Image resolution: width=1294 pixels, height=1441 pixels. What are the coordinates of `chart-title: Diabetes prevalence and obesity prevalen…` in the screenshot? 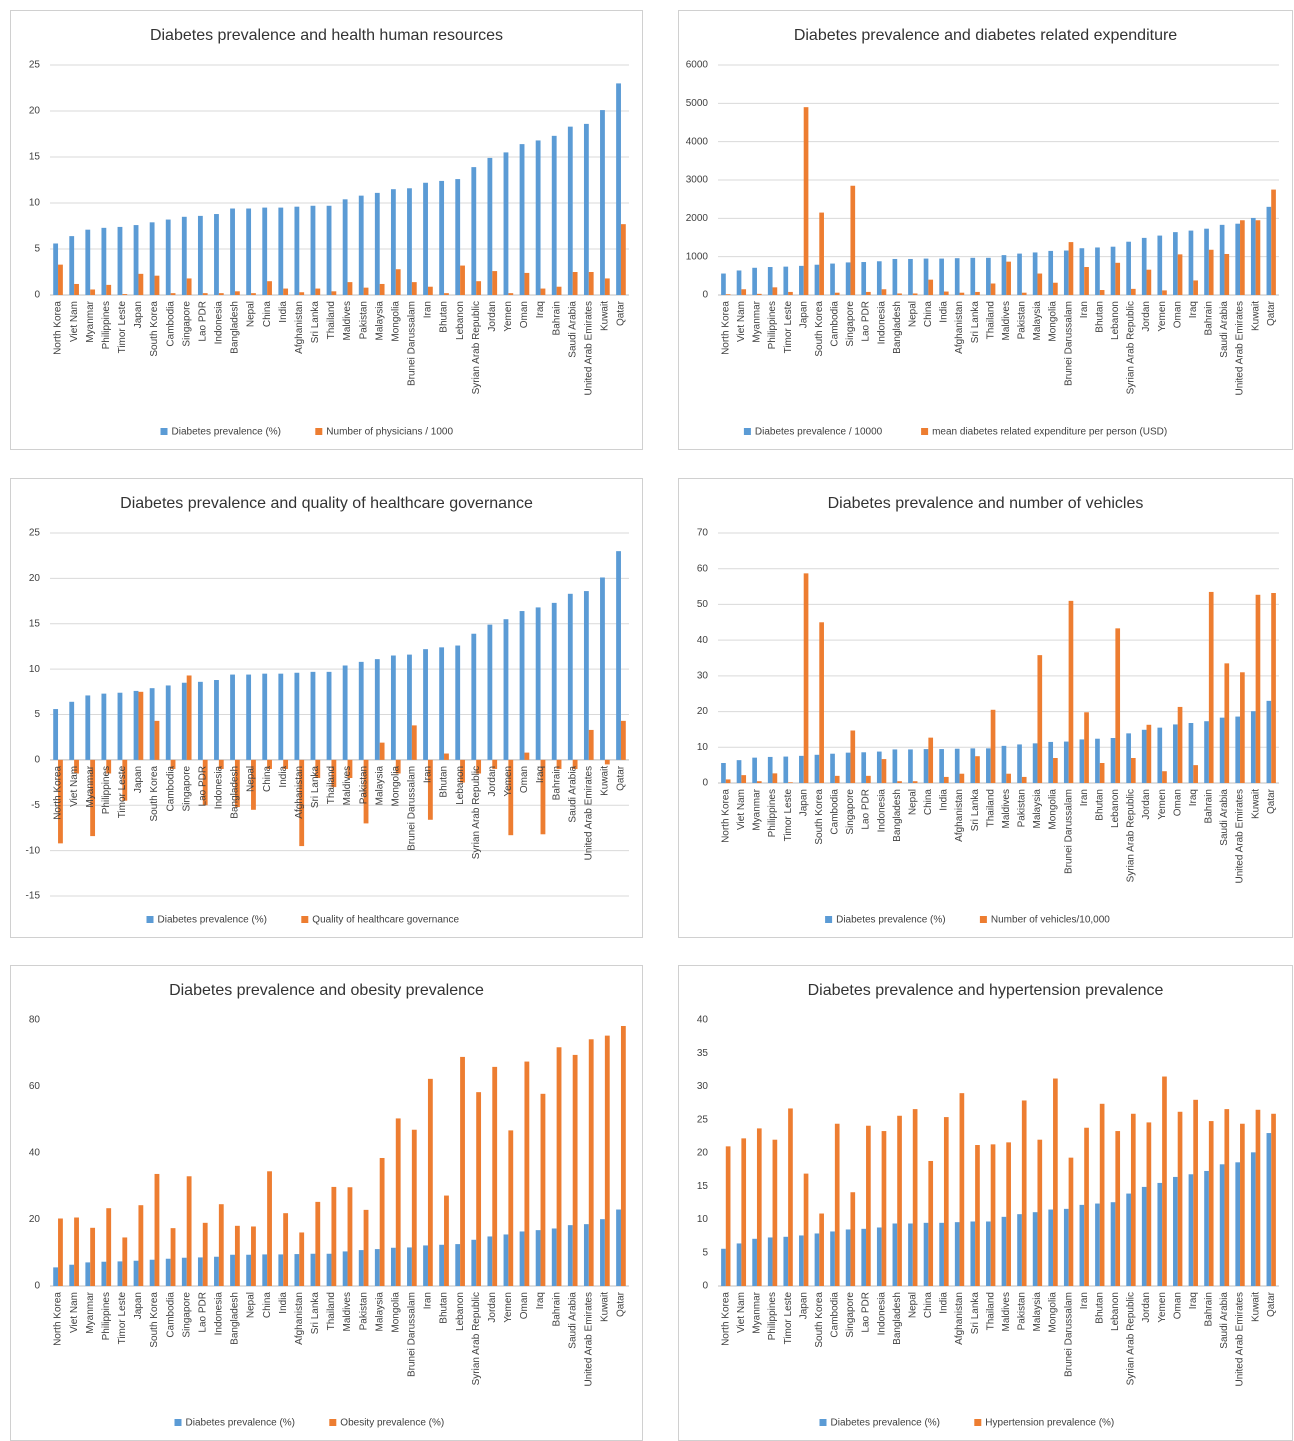 It's located at (326, 990).